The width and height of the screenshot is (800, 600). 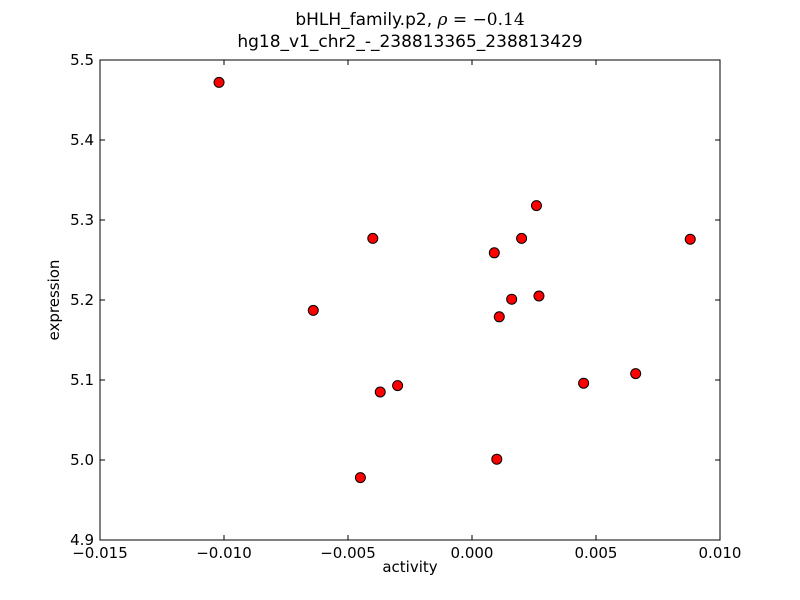 What do you see at coordinates (410, 42) in the screenshot?
I see `chart-subtitle: hg18_v1_chr2_-_238813365_238813429` at bounding box center [410, 42].